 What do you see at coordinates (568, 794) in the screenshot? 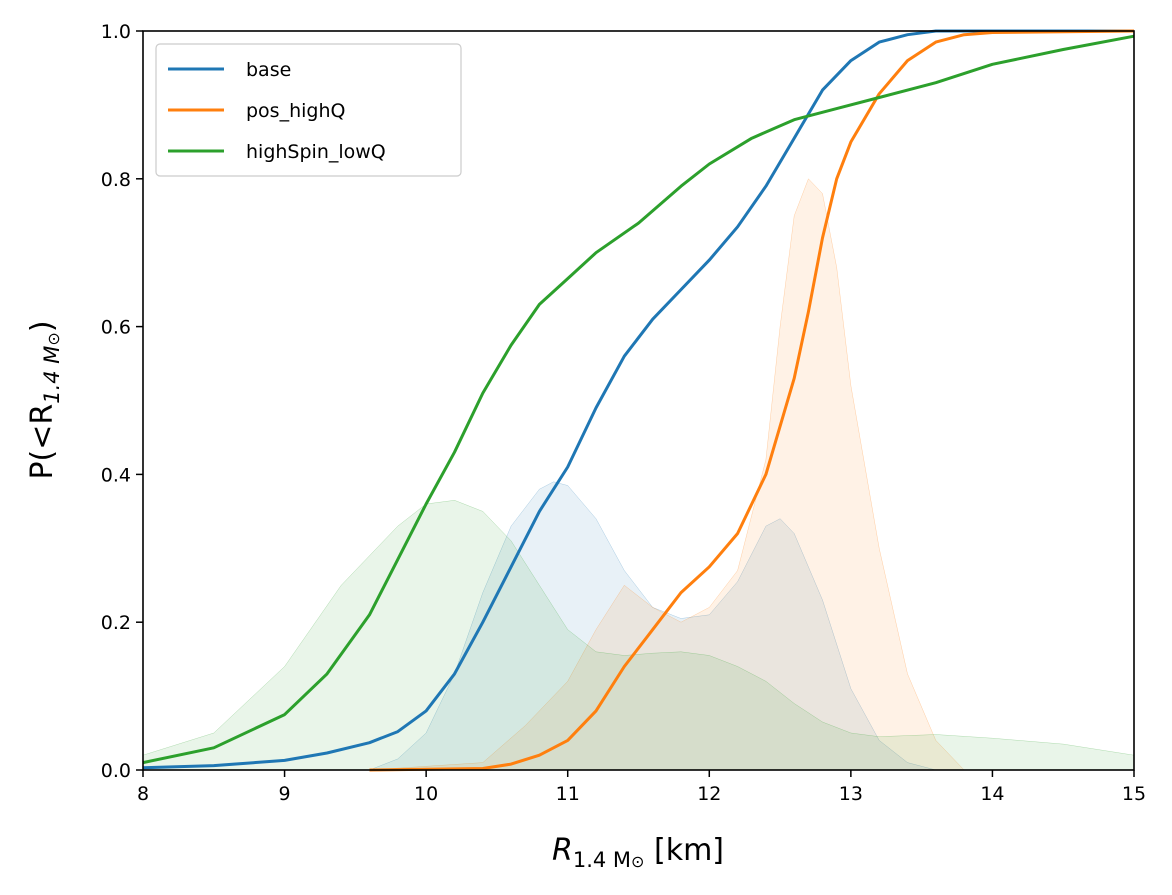
I see `x-tick-label: 11` at bounding box center [568, 794].